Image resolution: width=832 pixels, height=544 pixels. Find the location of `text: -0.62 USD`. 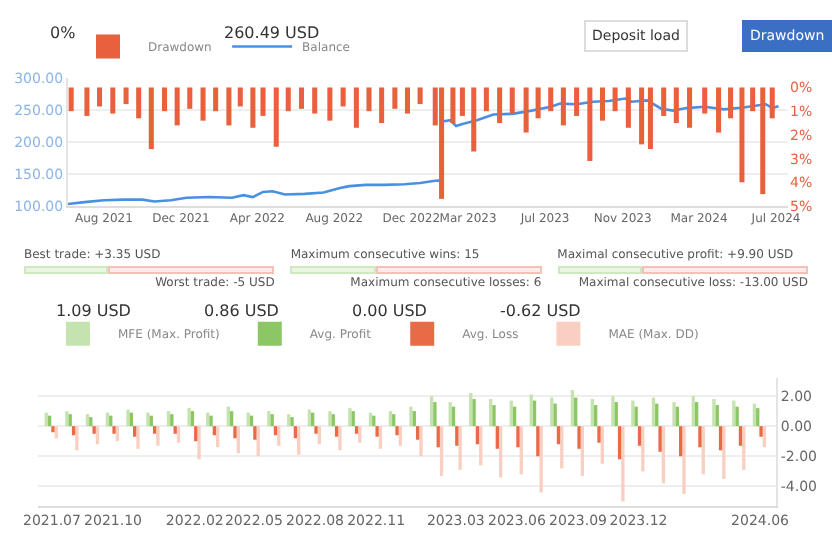

text: -0.62 USD is located at coordinates (540, 311).